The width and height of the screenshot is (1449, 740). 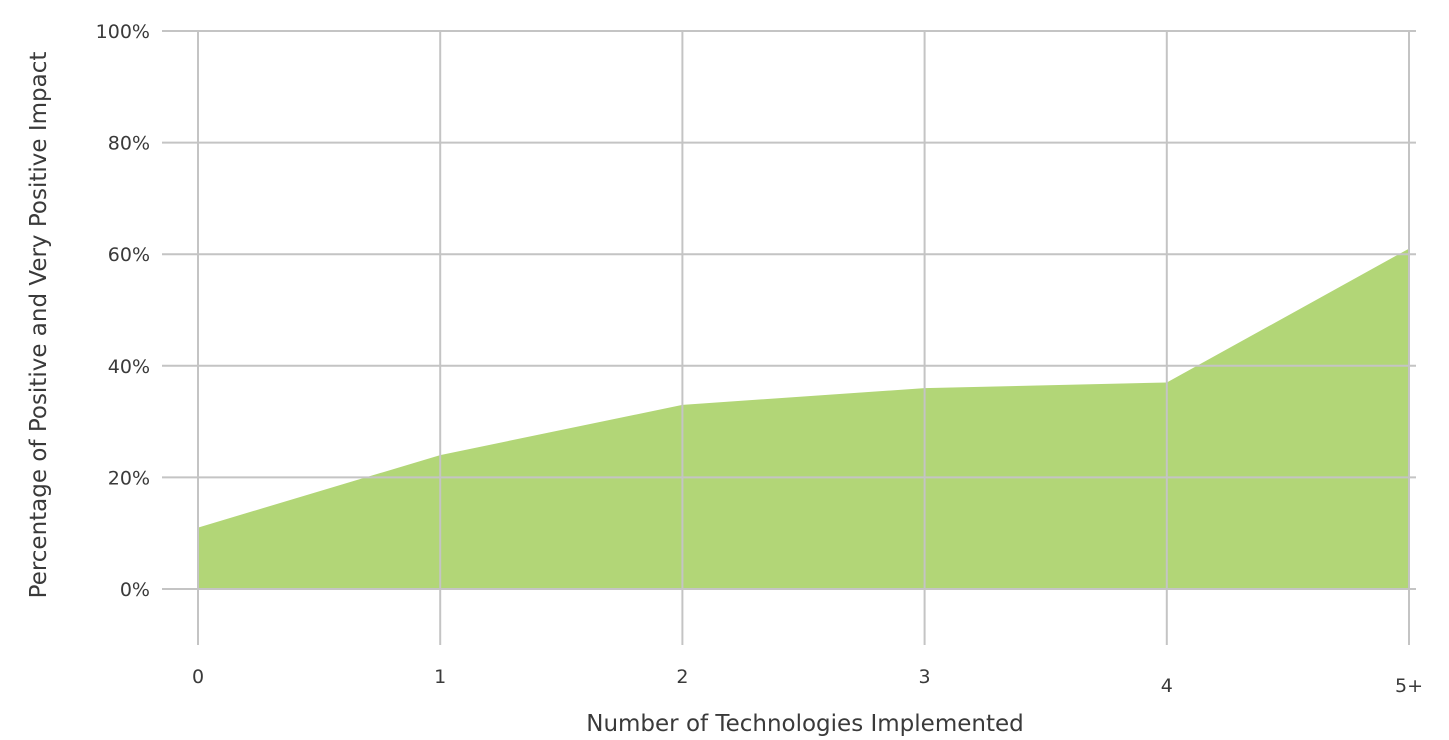 What do you see at coordinates (129, 255) in the screenshot?
I see `y-tick-label: 60%` at bounding box center [129, 255].